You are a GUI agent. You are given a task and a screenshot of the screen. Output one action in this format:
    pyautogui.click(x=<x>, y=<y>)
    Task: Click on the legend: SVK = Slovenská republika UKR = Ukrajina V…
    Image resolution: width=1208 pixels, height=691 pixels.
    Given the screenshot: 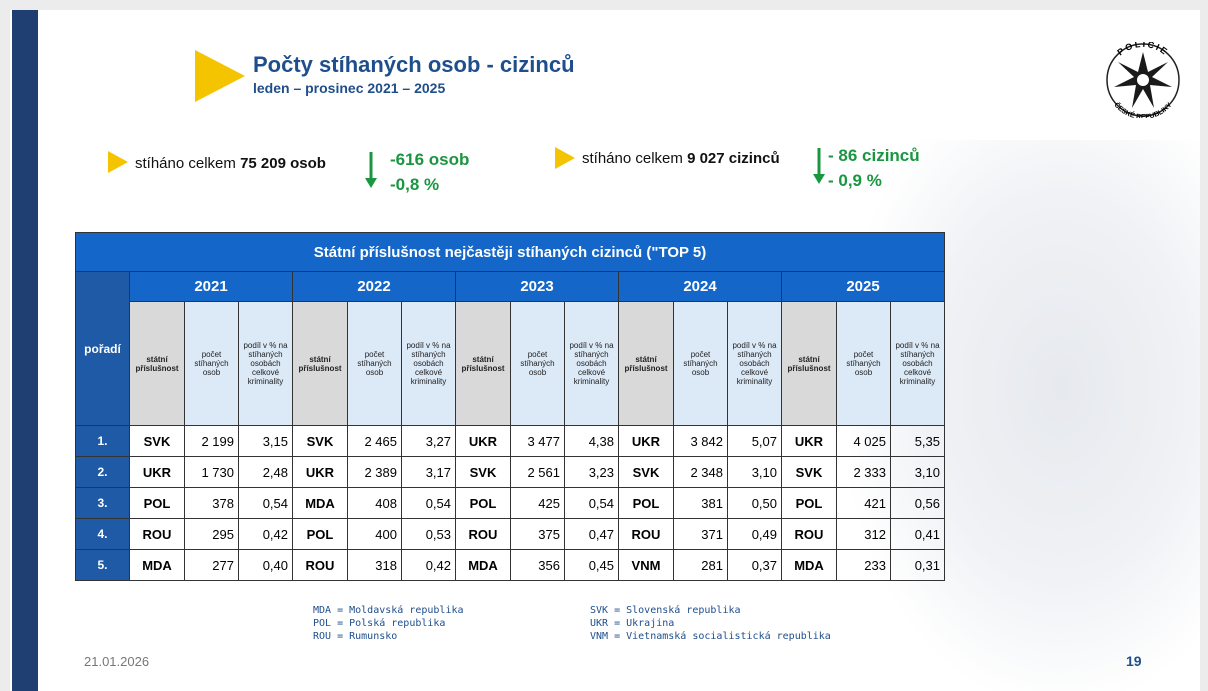 What is the action you would take?
    pyautogui.click(x=710, y=623)
    